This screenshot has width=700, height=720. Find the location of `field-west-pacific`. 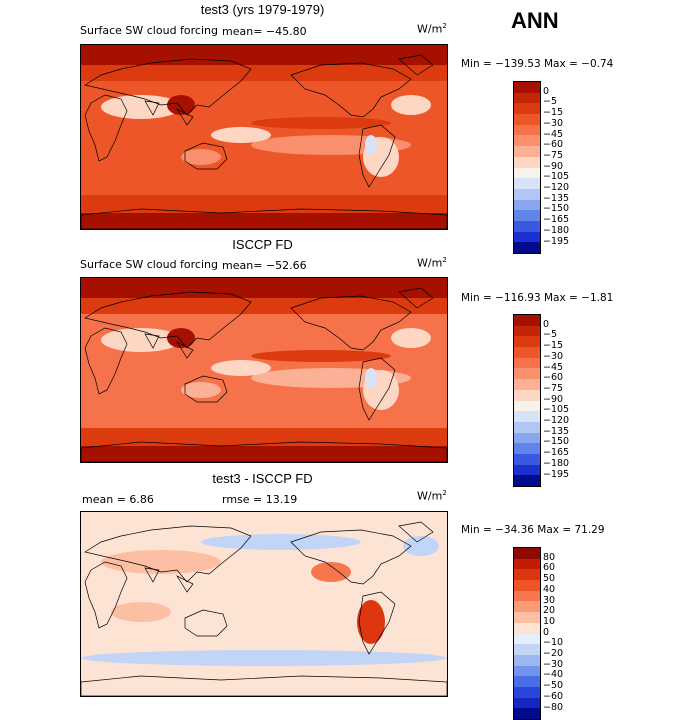

field-west-pacific is located at coordinates (241, 135).